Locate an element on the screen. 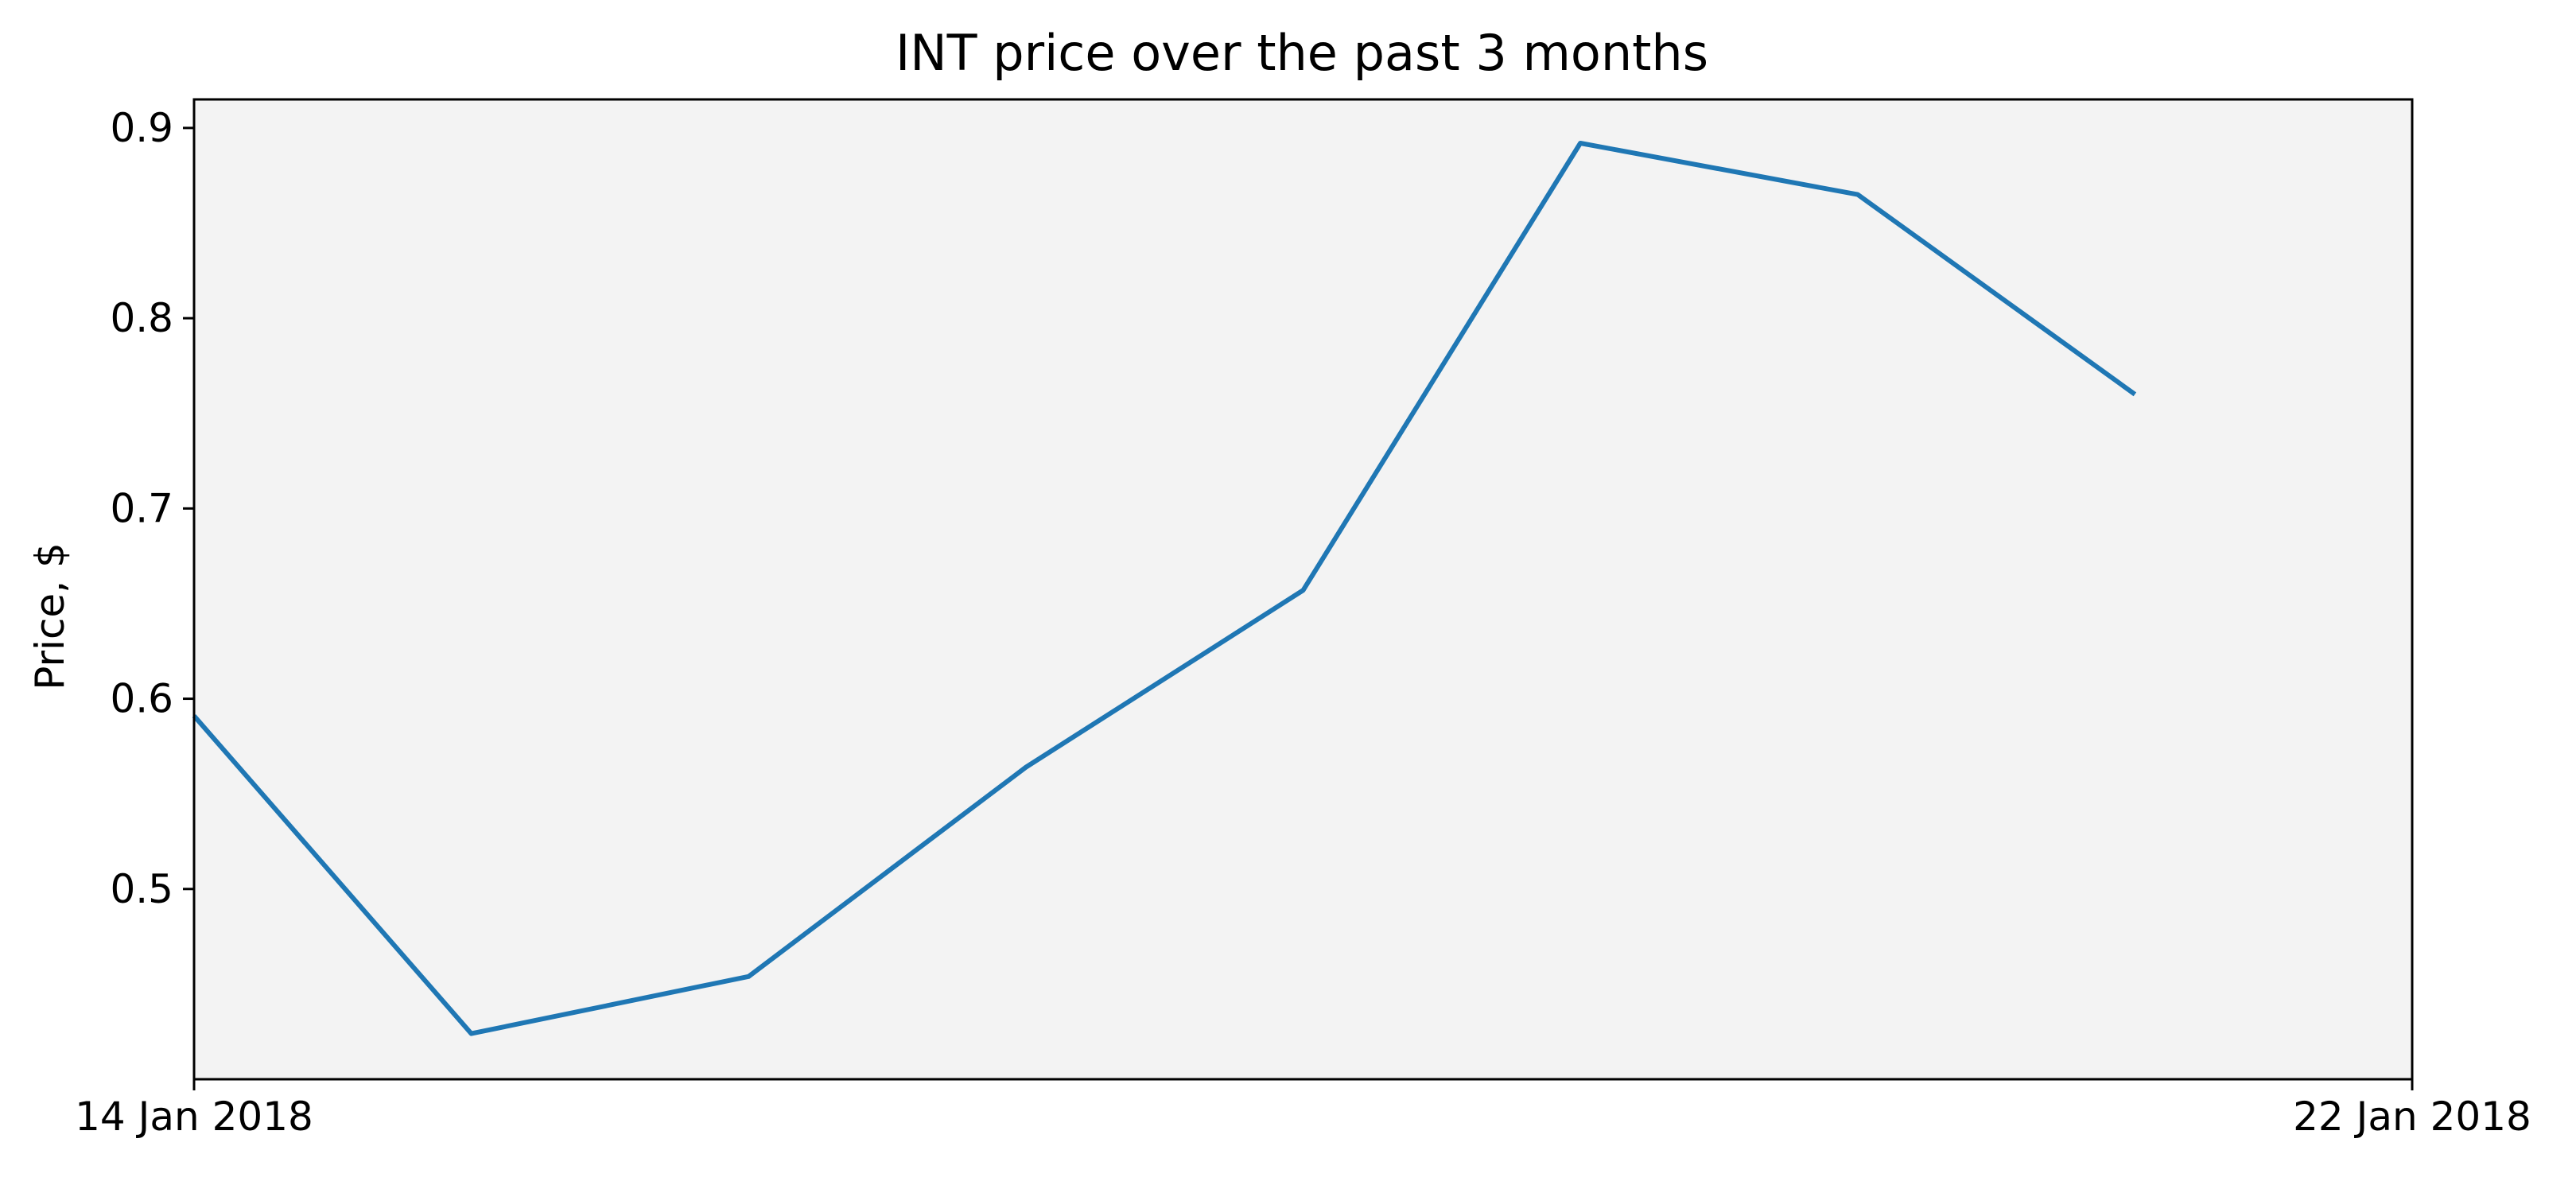 The height and width of the screenshot is (1189, 2576). x-tick-label: 22 Jan 2018 is located at coordinates (2412, 1117).